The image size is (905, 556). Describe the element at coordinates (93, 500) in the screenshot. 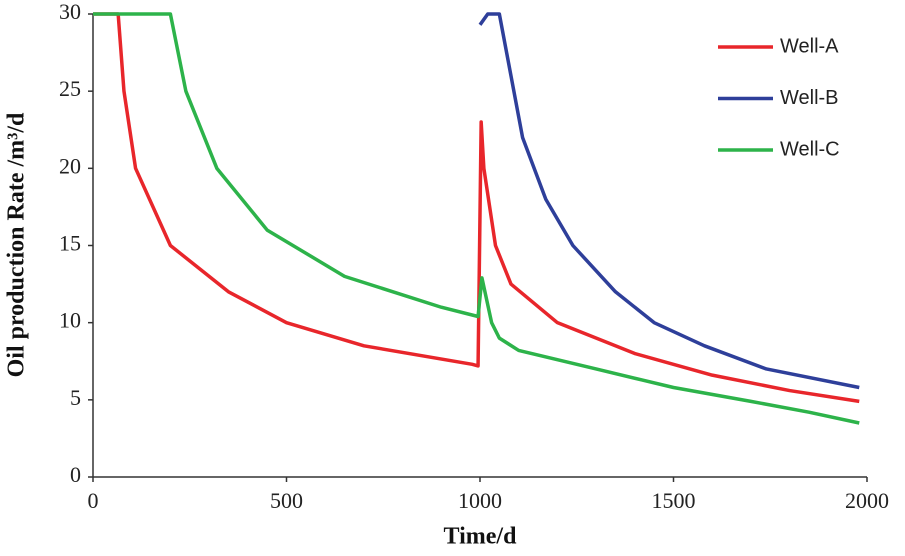

I see `x-tick-label: 0` at that location.